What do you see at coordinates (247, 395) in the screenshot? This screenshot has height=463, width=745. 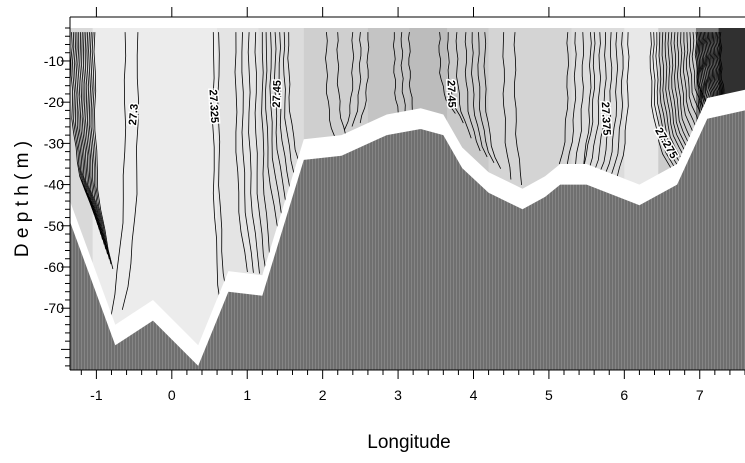 I see `x-tick-label: 1` at bounding box center [247, 395].